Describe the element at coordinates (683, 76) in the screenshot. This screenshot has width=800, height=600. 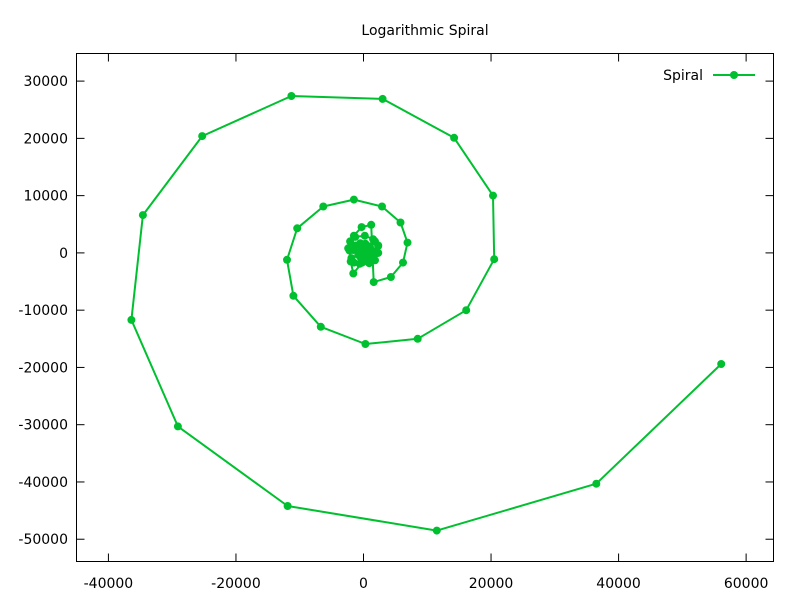
I see `legend-label: Spiral` at that location.